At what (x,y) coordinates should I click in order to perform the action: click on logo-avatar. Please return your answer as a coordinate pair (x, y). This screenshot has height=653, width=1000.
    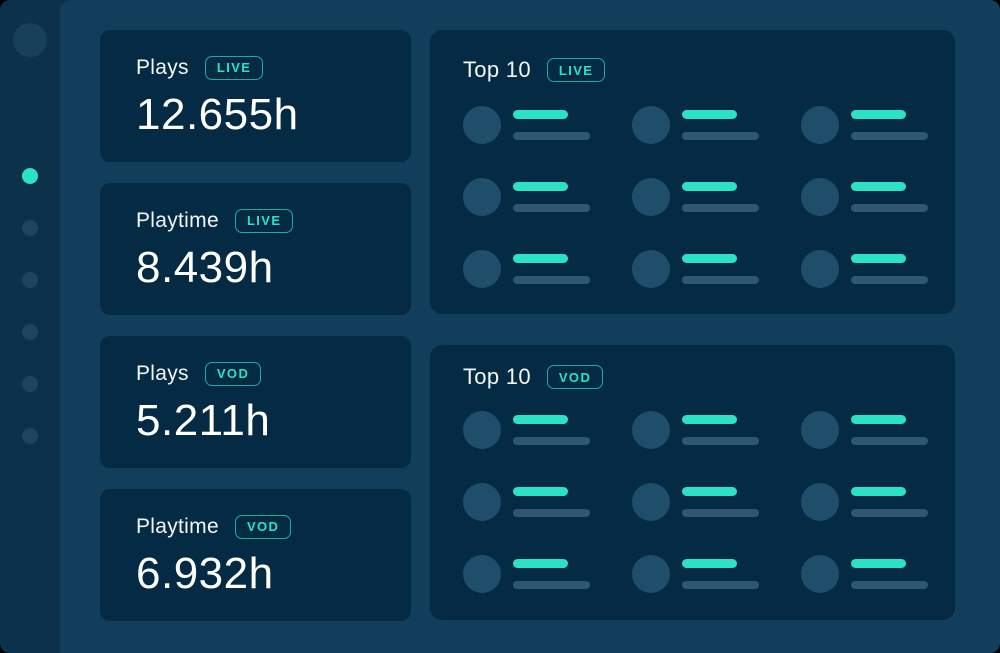
    Looking at the image, I should click on (30, 40).